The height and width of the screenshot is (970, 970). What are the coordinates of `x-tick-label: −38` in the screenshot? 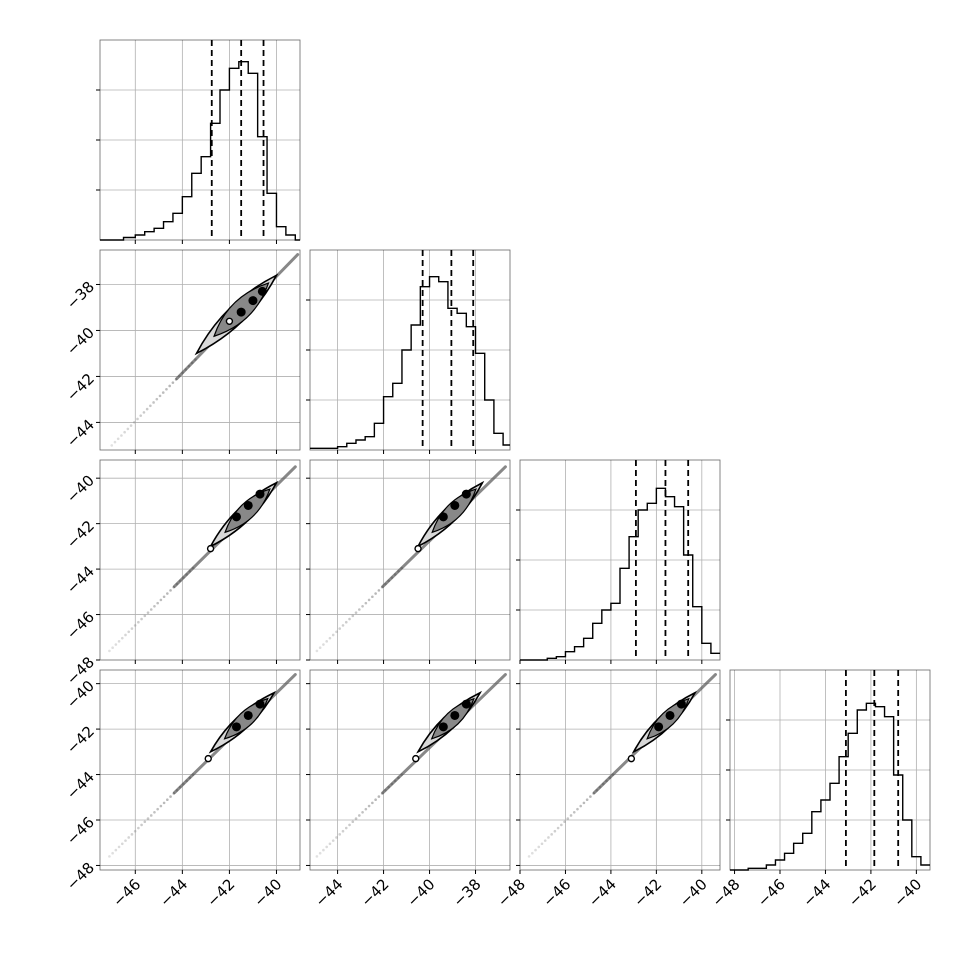 It's located at (466, 892).